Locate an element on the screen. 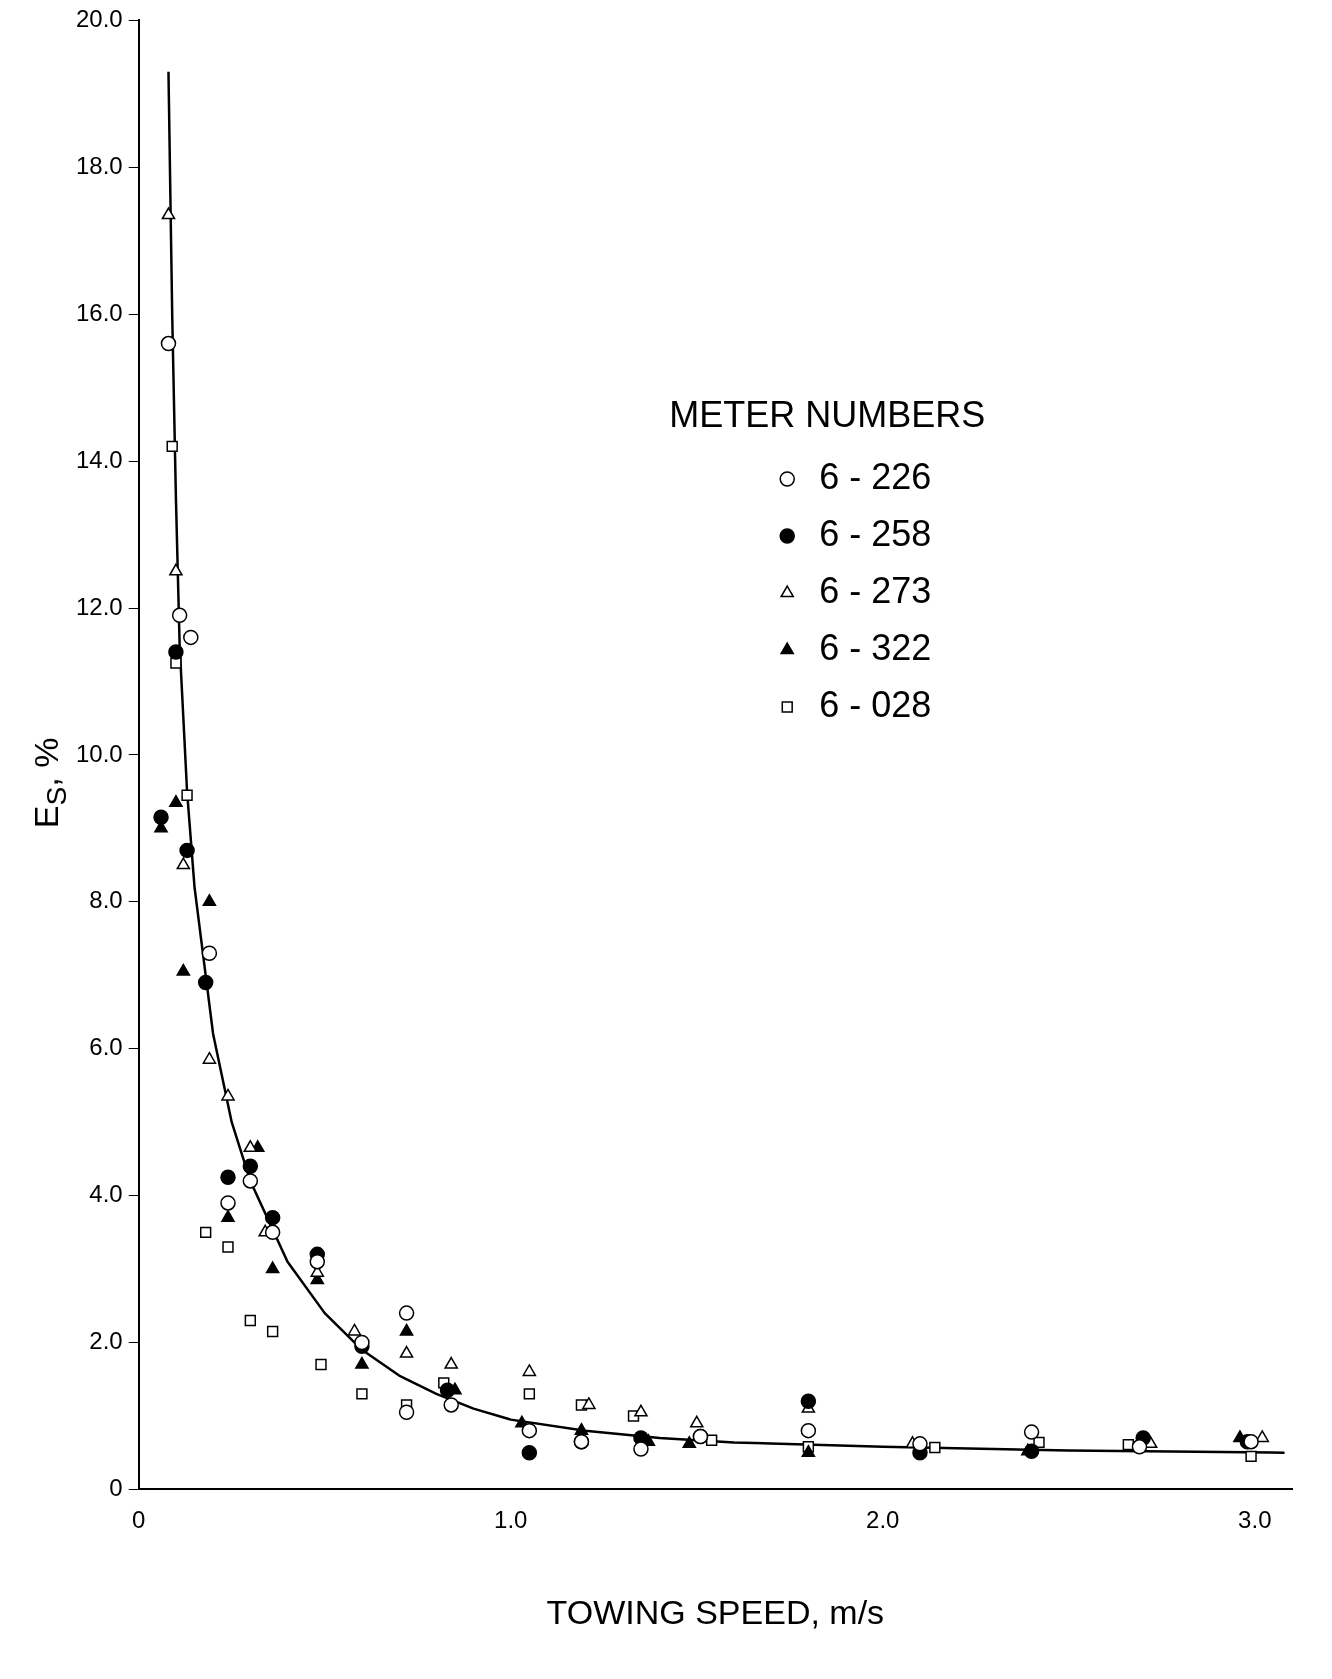 The image size is (1332, 1679). legend-label: 6 - 273 is located at coordinates (875, 590).